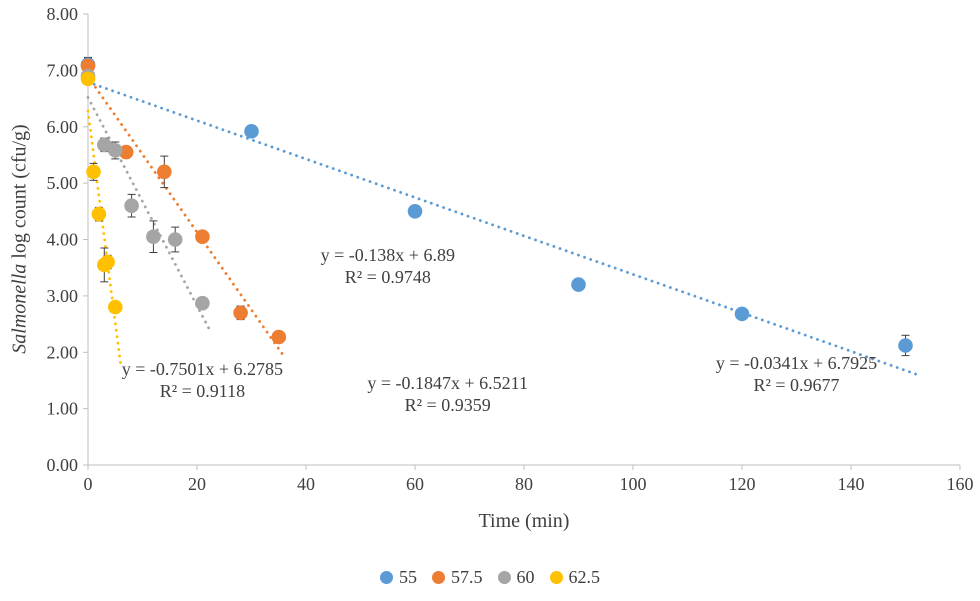 This screenshot has width=980, height=601. Describe the element at coordinates (63, 409) in the screenshot. I see `y-tick-label: 1.00` at that location.